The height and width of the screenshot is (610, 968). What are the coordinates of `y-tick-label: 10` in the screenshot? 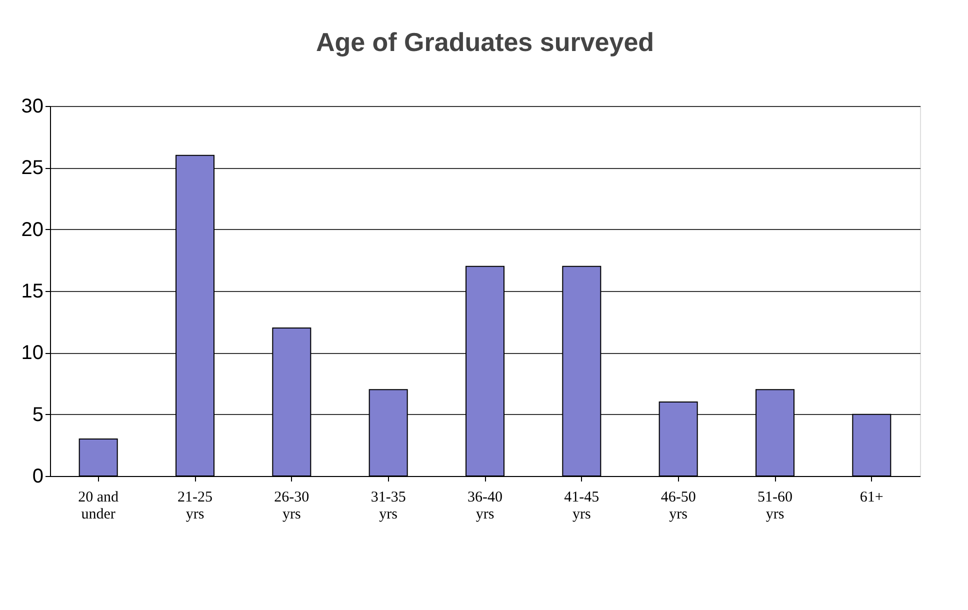 It's located at (32, 353).